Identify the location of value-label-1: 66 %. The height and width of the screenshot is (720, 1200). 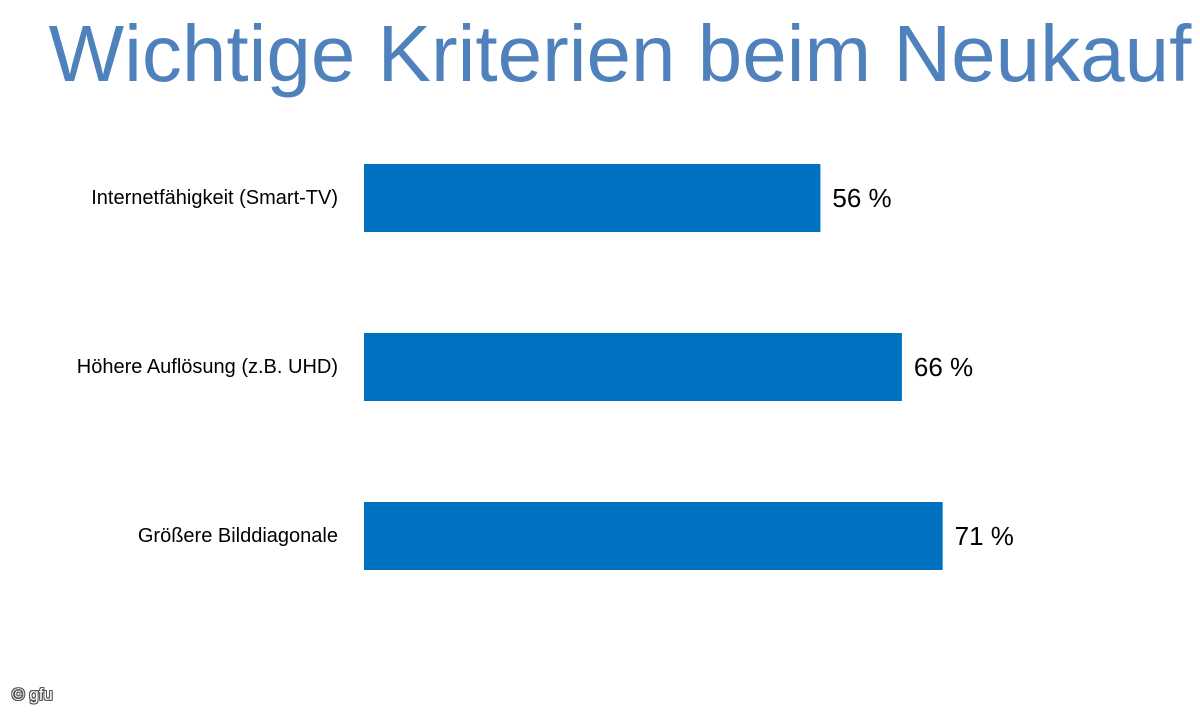
(943, 367).